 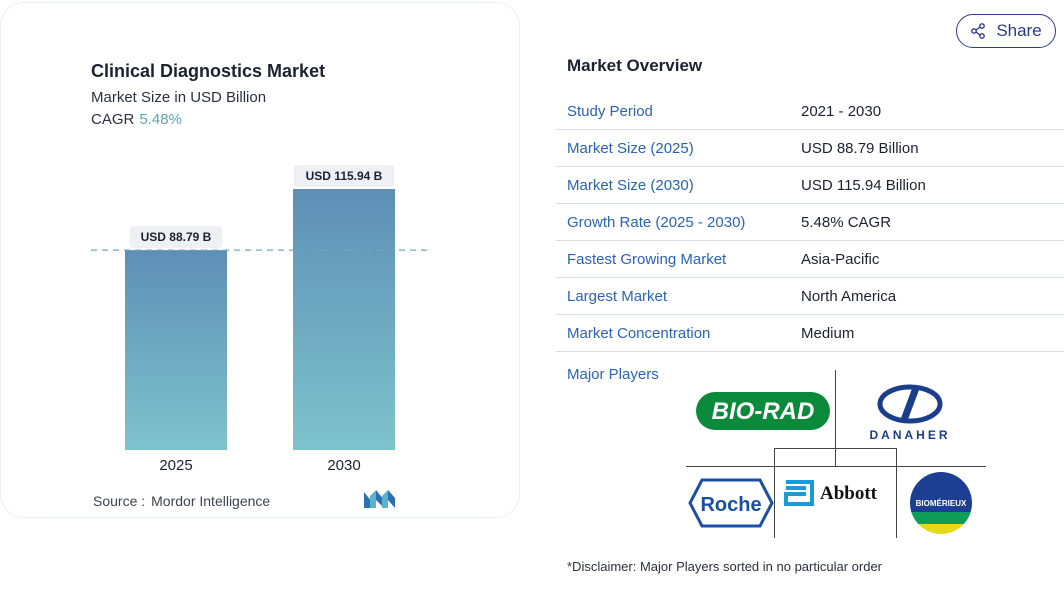 I want to click on bar-2025, so click(x=176, y=350).